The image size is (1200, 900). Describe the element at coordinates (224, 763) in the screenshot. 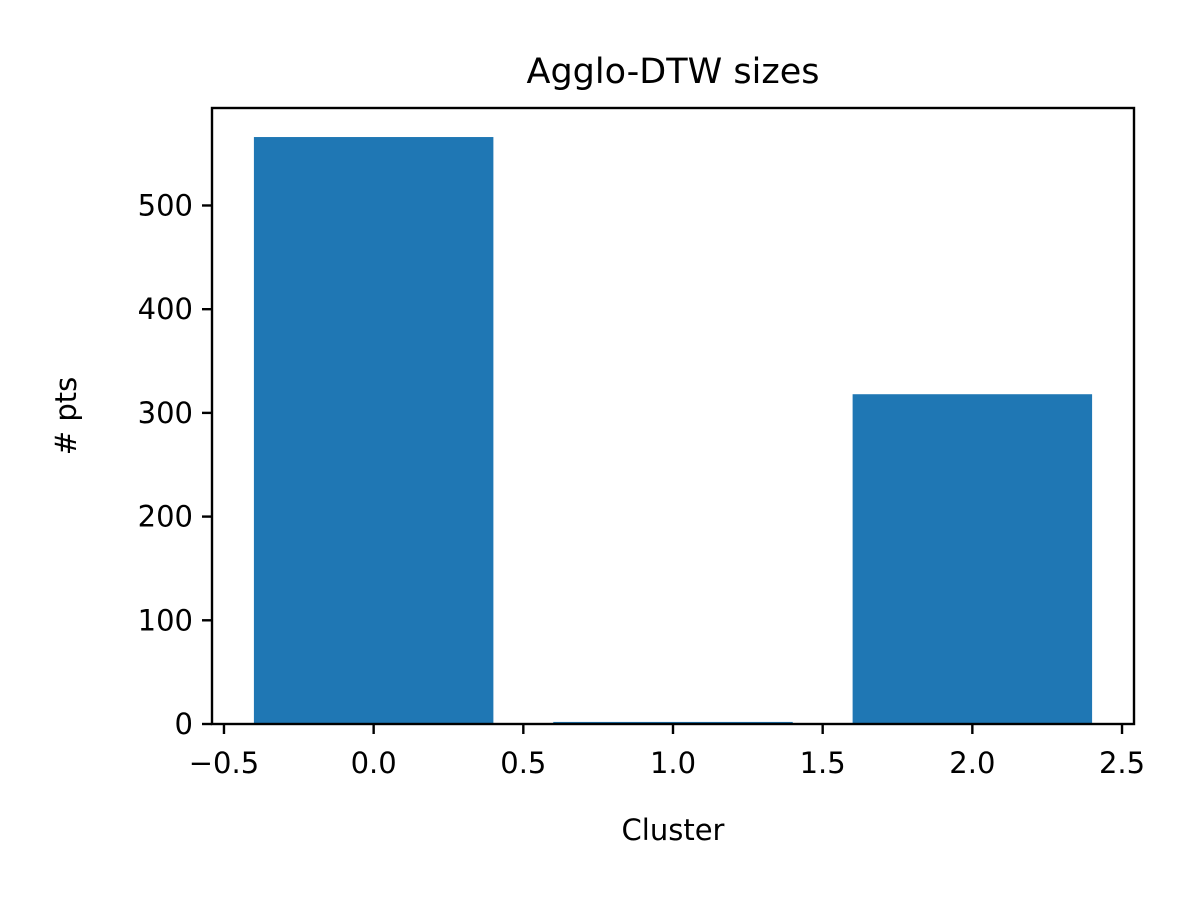

I see `x-tick-label: −0.5` at that location.